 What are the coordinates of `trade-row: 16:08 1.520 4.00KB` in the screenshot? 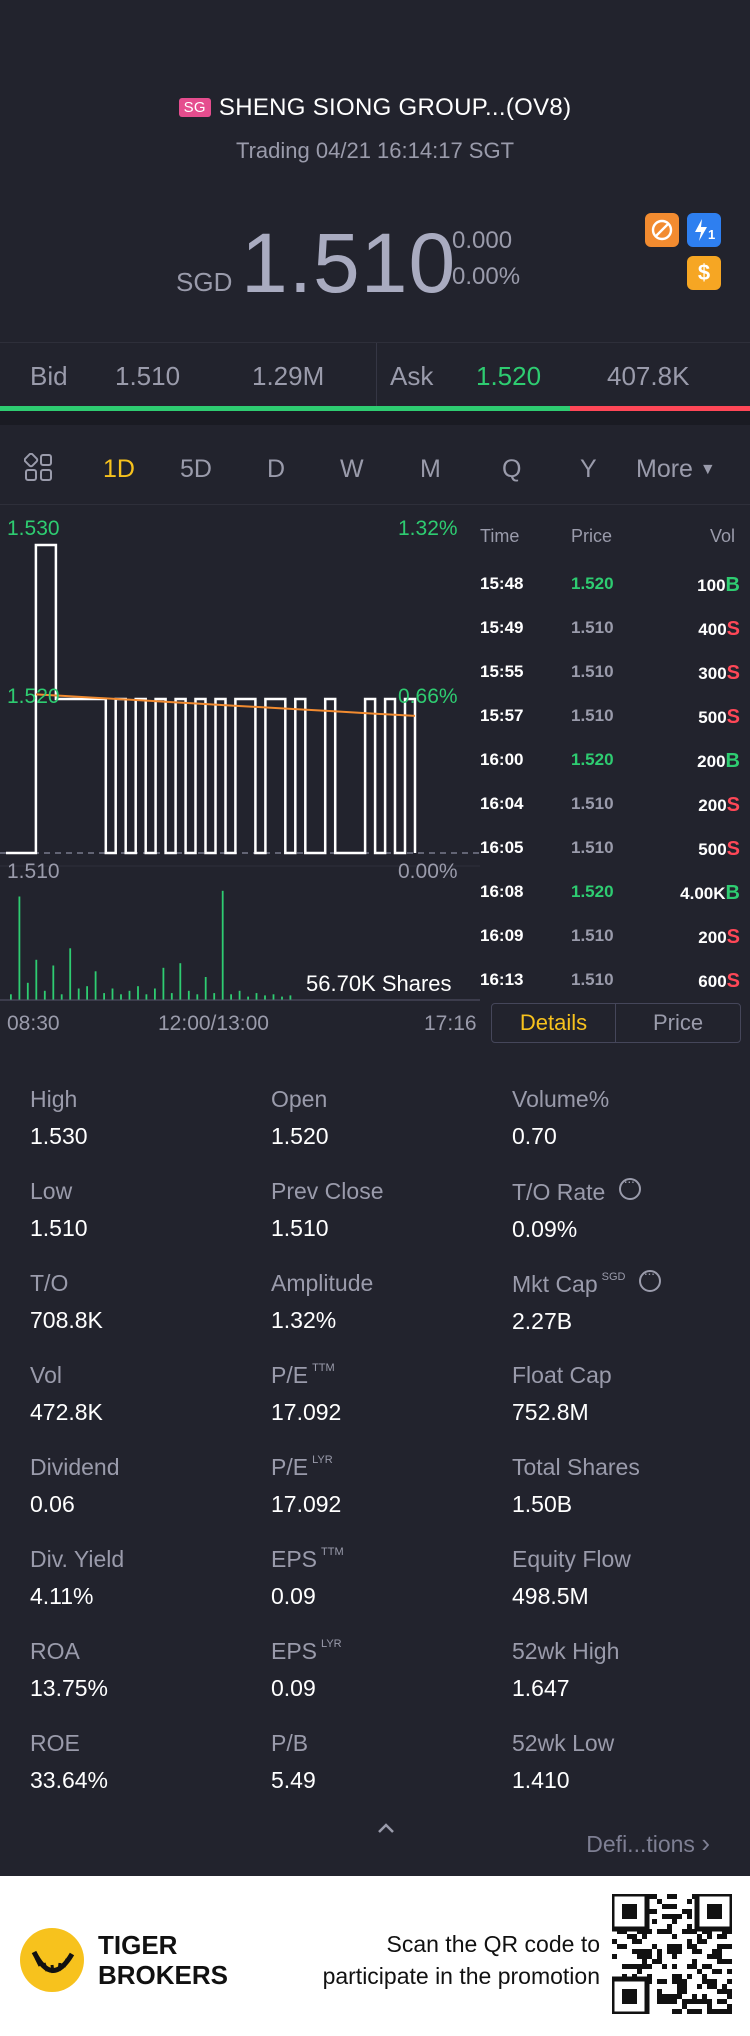 It's located at (610, 904).